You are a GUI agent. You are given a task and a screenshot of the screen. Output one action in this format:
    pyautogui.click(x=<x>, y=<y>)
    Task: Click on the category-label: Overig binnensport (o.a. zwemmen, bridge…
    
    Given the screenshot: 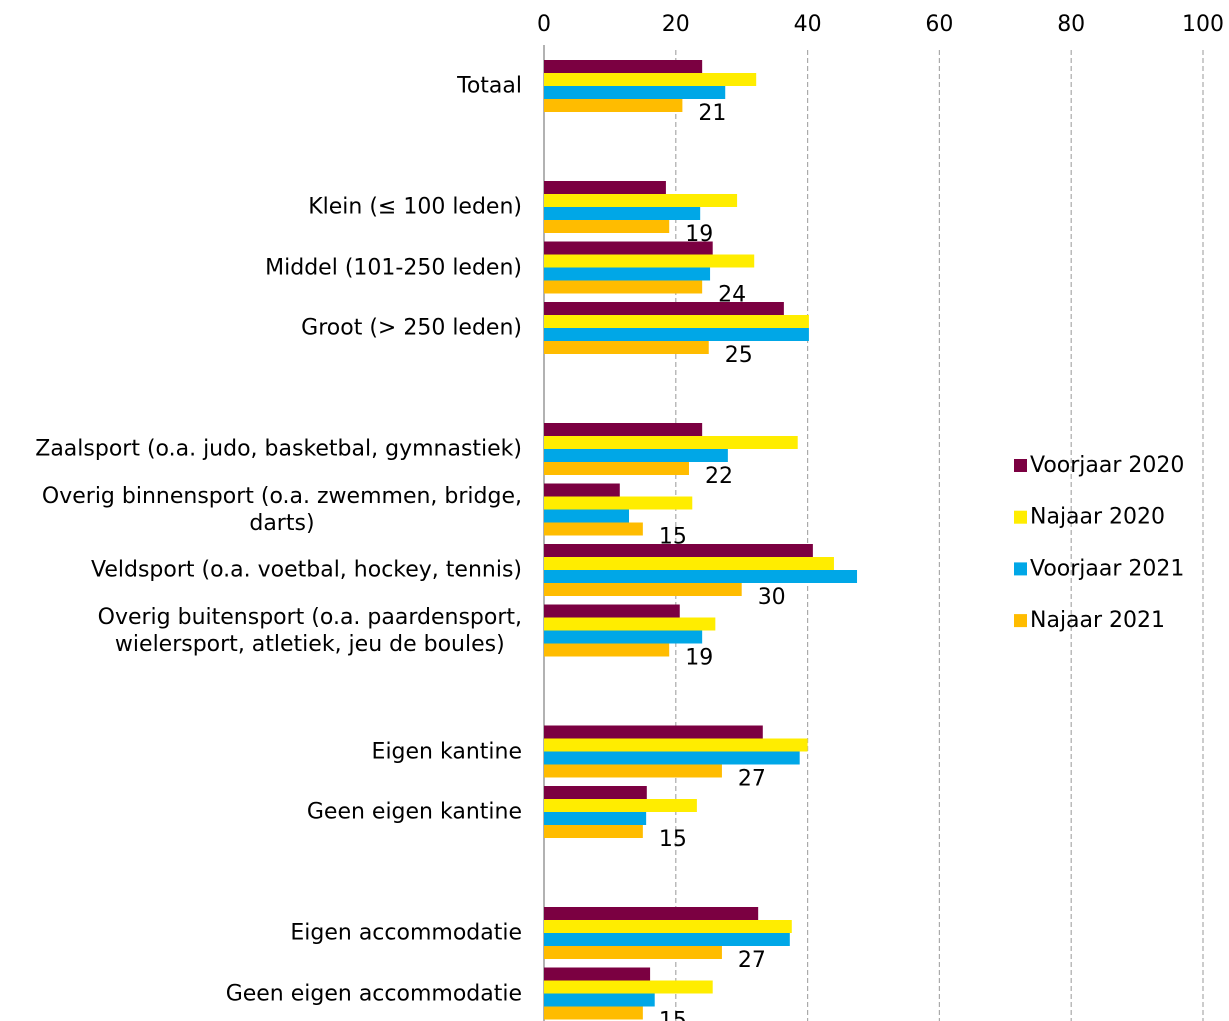 What is the action you would take?
    pyautogui.click(x=281, y=509)
    